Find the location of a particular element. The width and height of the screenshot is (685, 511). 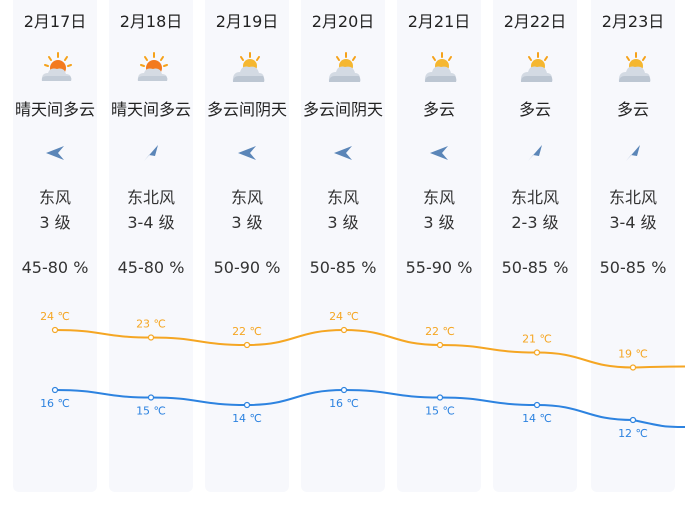

day-column-1: 2月17日 晴天间多云 东风 3 级 45-80 % is located at coordinates (55, 246).